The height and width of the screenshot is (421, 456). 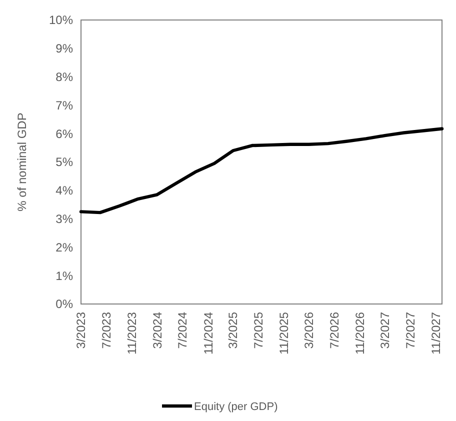 What do you see at coordinates (334, 330) in the screenshot?
I see `x-tick-label: 7/2026` at bounding box center [334, 330].